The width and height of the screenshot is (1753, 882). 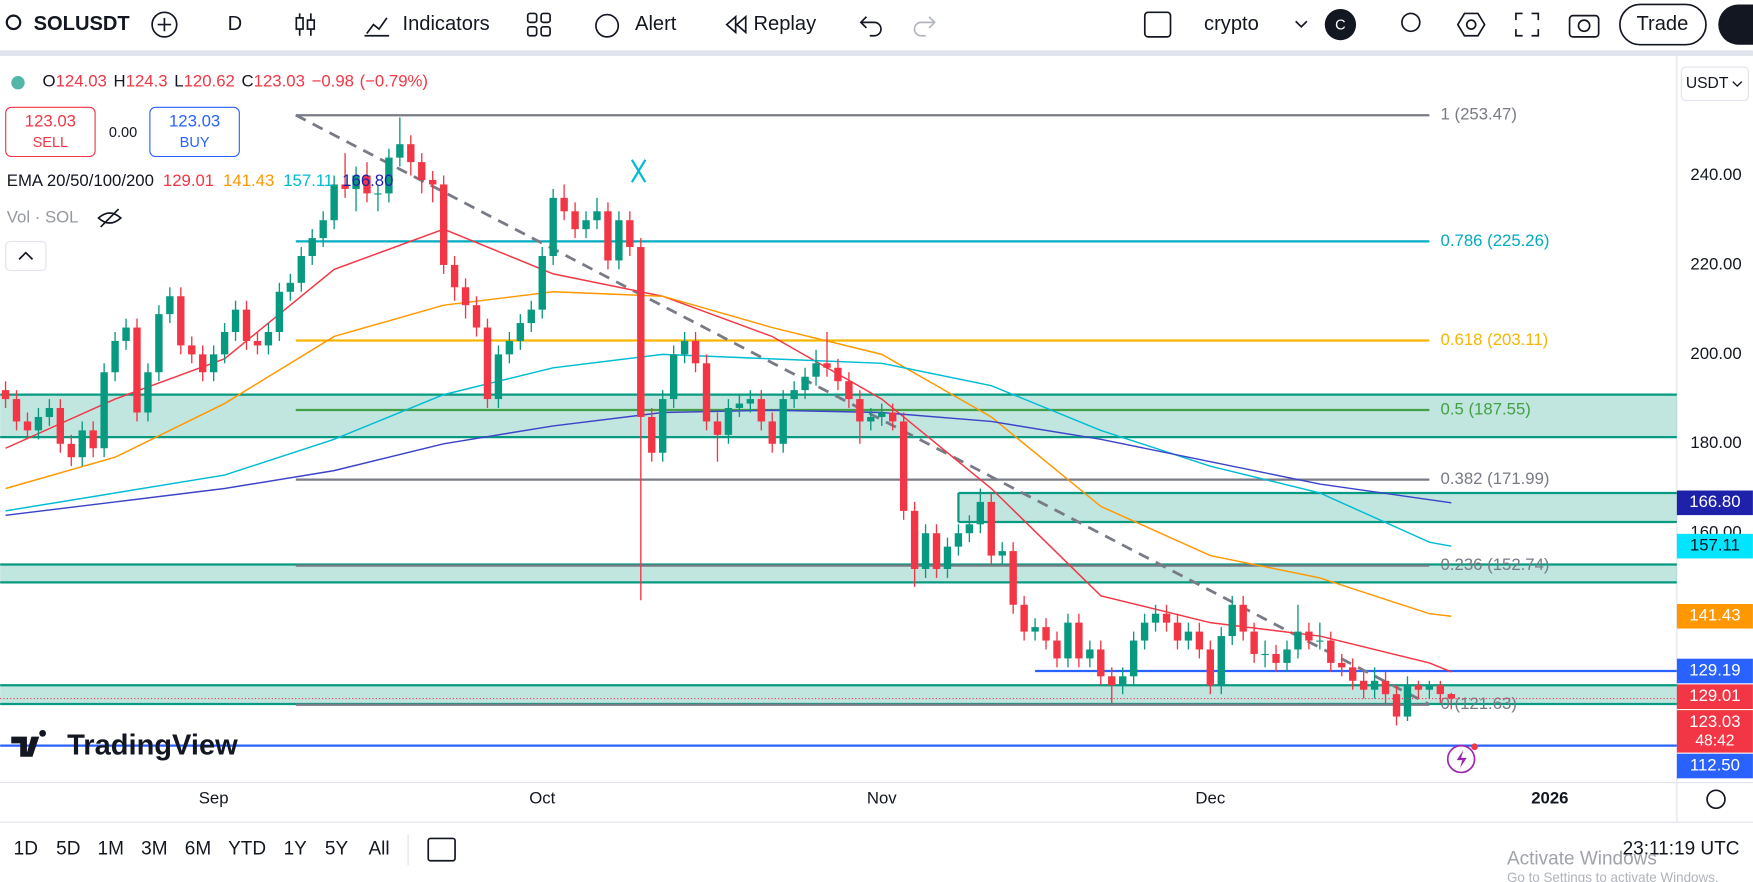 I want to click on interval: D, so click(x=235, y=24).